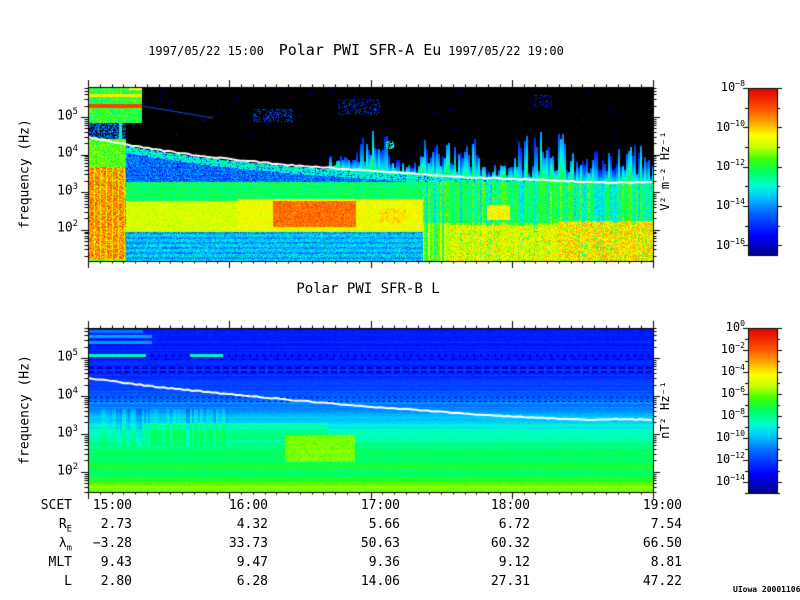 This screenshot has height=600, width=800. I want to click on cell: 19:00, so click(662, 505).